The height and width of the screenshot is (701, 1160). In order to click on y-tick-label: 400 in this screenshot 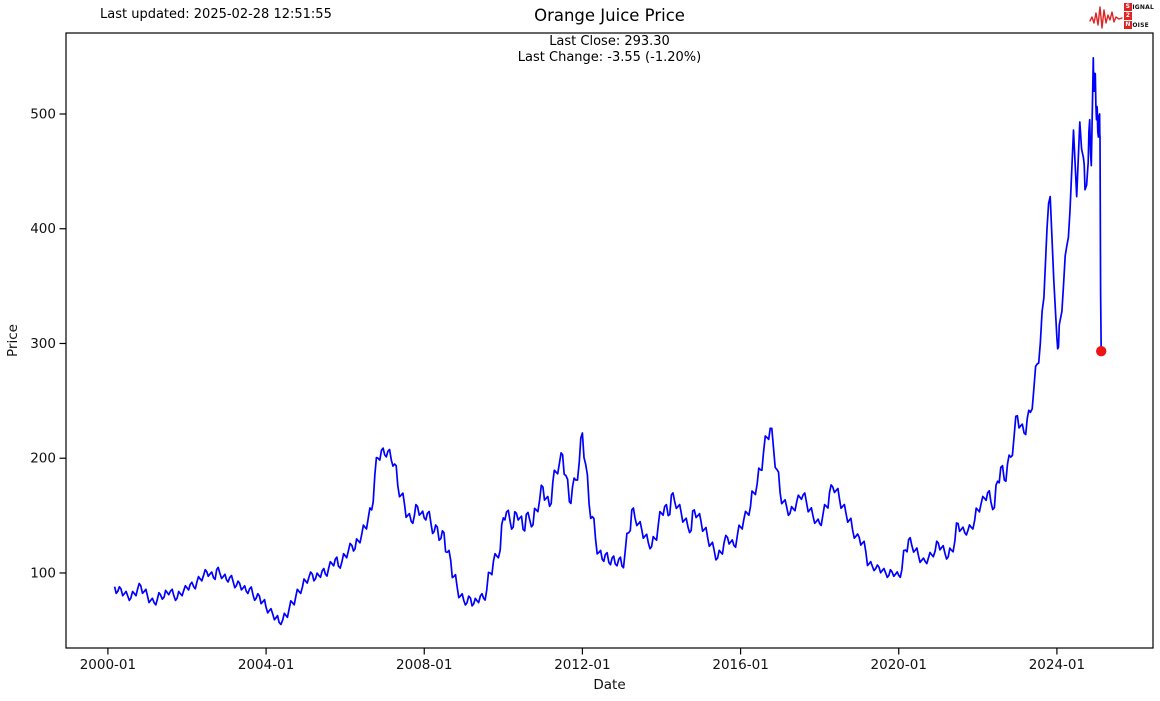, I will do `click(43, 229)`.